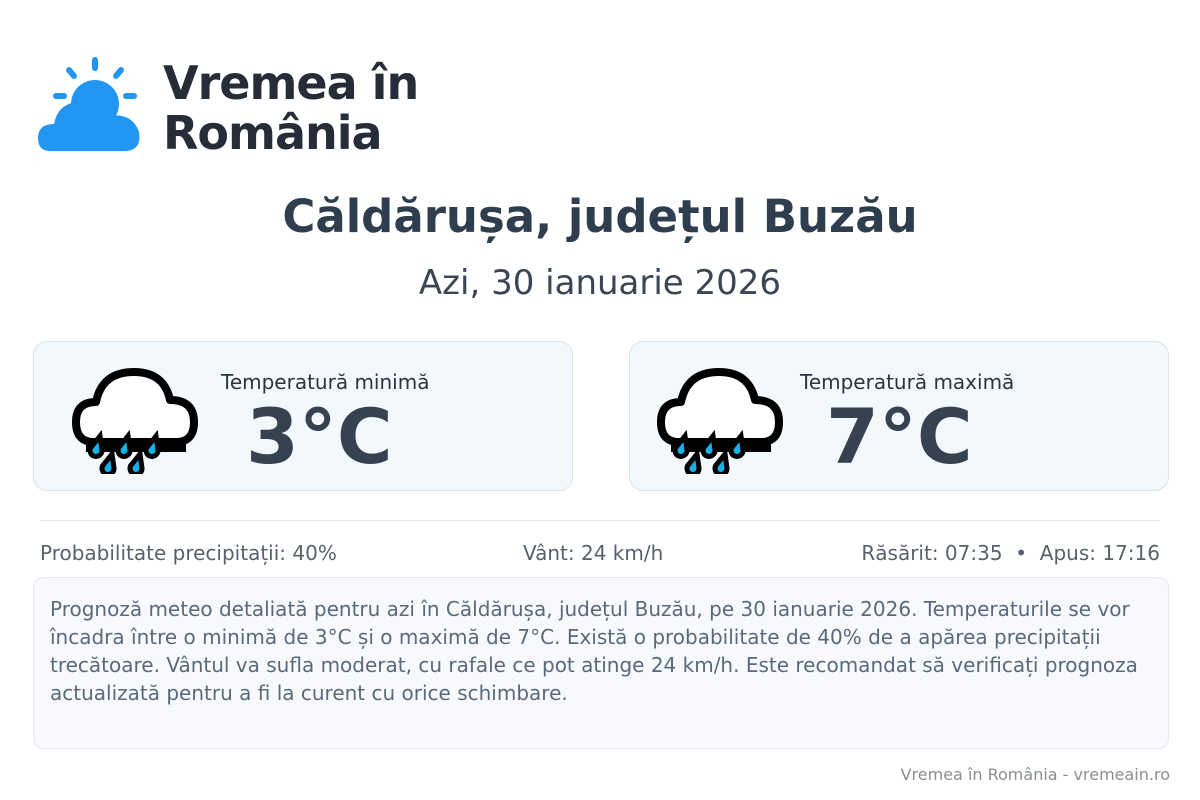  Describe the element at coordinates (593, 553) in the screenshot. I see `wind-stat: Vânt: 24 km/h` at that location.